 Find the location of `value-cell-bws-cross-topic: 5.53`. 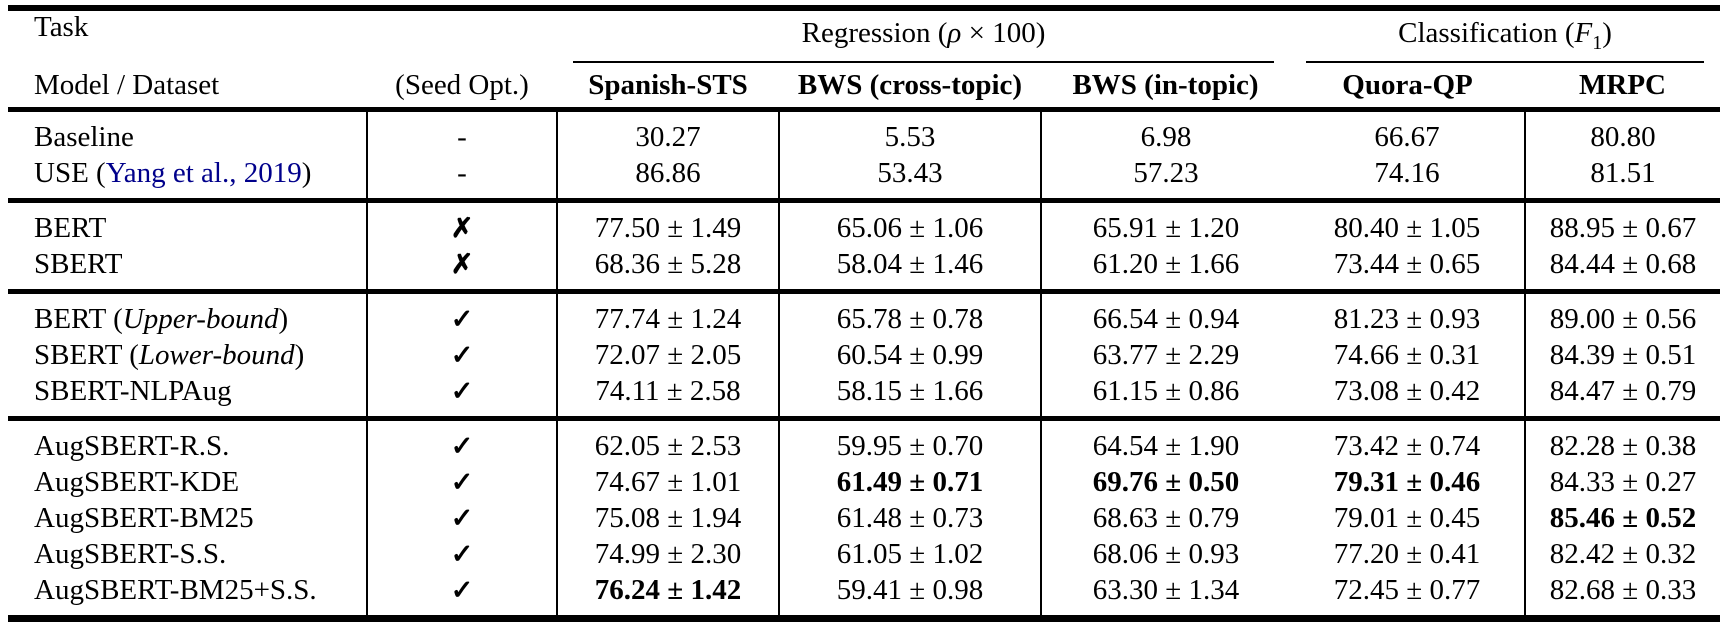

value-cell-bws-cross-topic: 5.53 is located at coordinates (910, 132).